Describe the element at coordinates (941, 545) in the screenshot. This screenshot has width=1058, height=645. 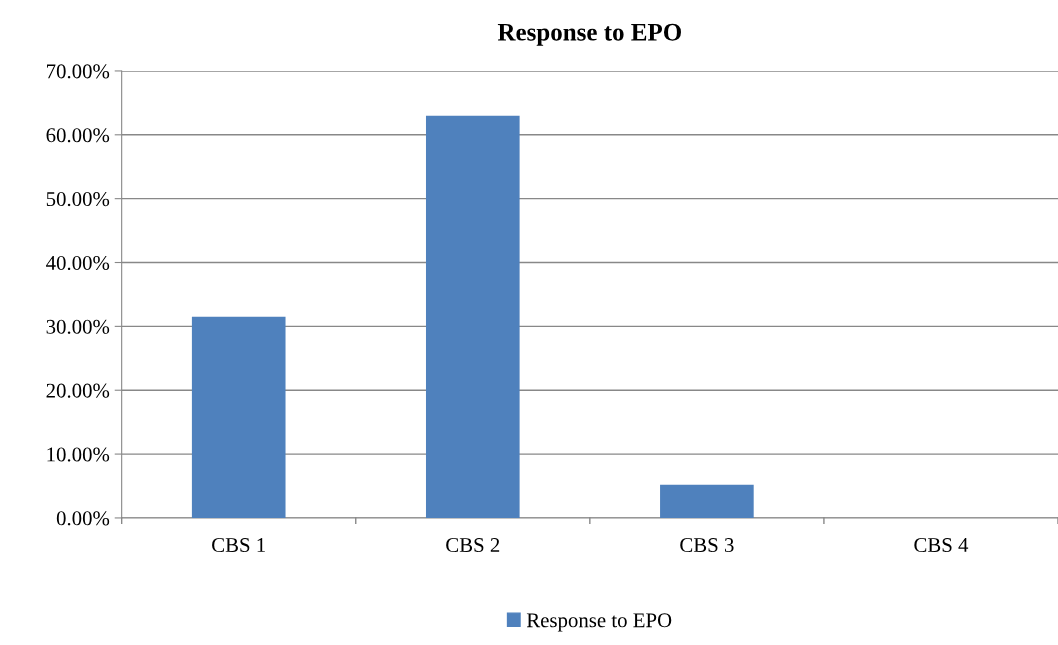
I see `x-tick-label: CBS 4` at that location.